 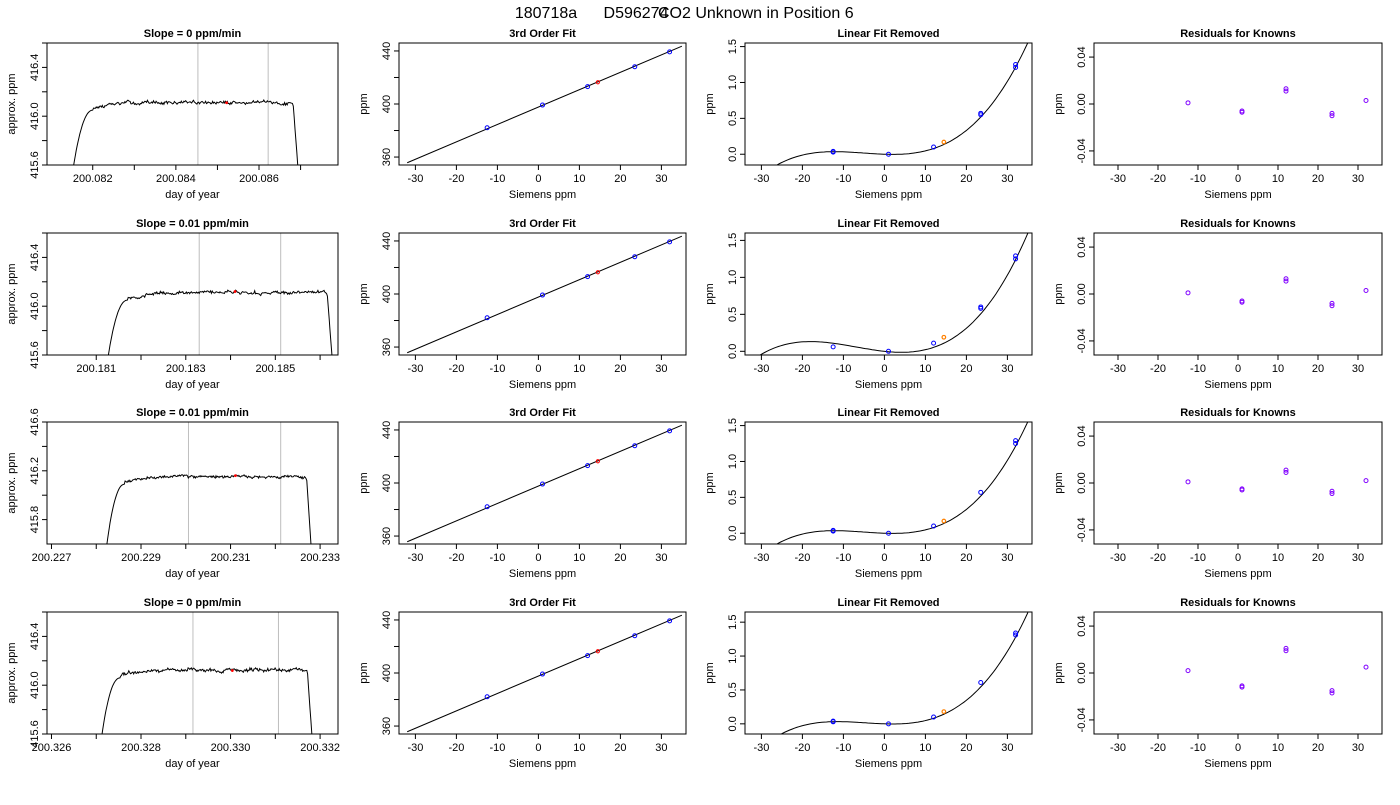 What do you see at coordinates (843, 748) in the screenshot?
I see `x-tick-label: -10` at bounding box center [843, 748].